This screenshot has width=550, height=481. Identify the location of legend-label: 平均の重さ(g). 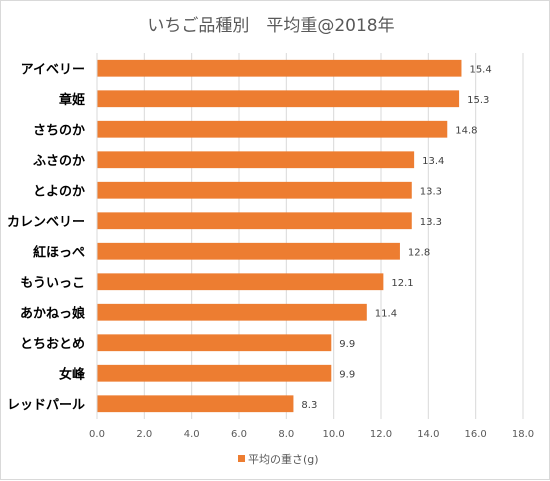
(283, 459).